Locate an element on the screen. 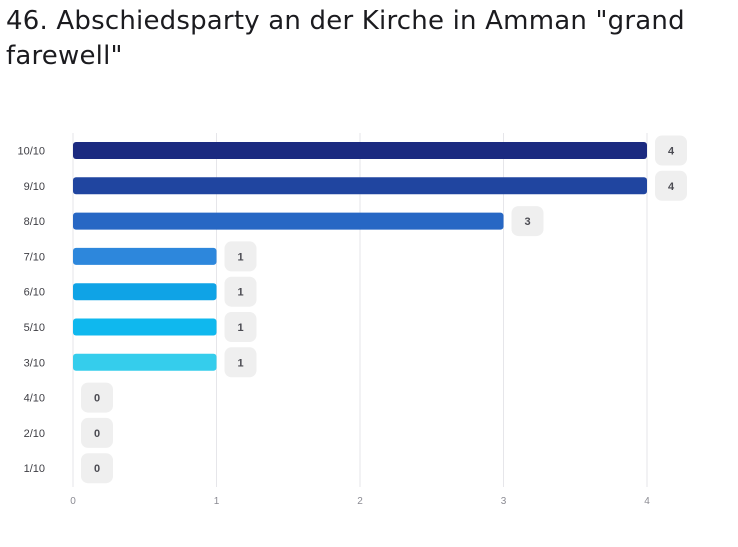 The width and height of the screenshot is (738, 547). category-label: 6/10 is located at coordinates (34, 293).